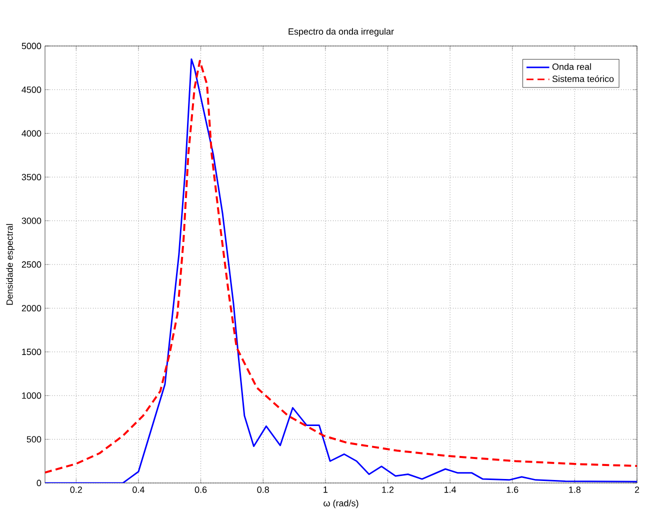 The image size is (670, 518). Describe the element at coordinates (341, 32) in the screenshot. I see `chart-title: Espectro da onda irregular` at that location.